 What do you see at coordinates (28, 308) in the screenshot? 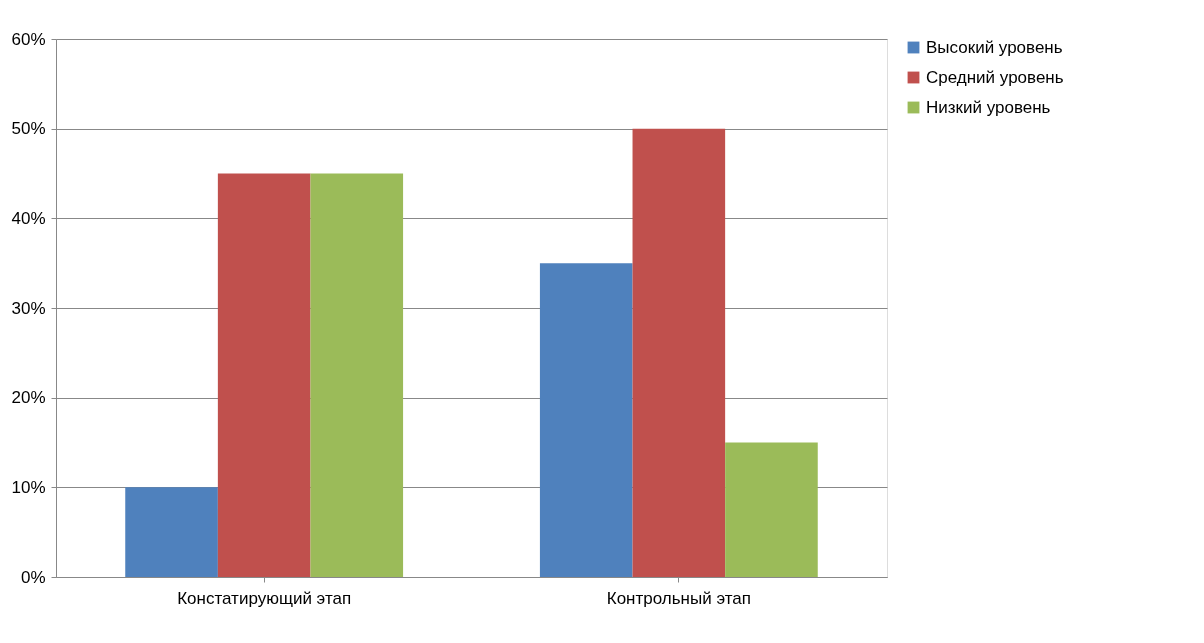
I see `y-tick-label: 30%` at bounding box center [28, 308].